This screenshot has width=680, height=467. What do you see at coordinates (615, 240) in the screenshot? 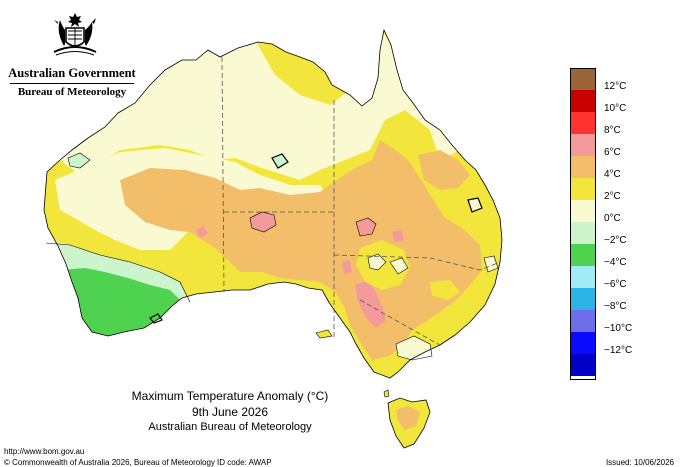
I see `legend-label: −2°C` at bounding box center [615, 240].